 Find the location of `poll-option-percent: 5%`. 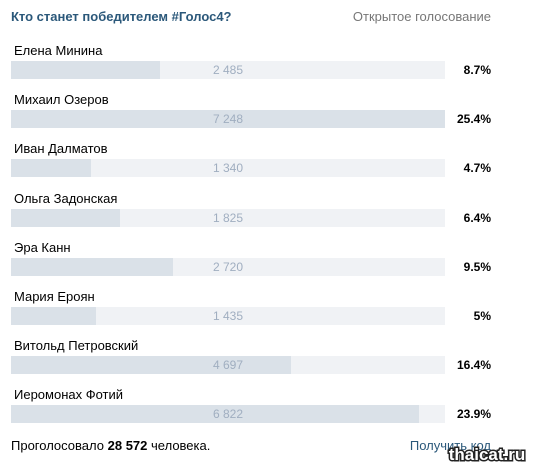

poll-option-percent: 5% is located at coordinates (482, 315).